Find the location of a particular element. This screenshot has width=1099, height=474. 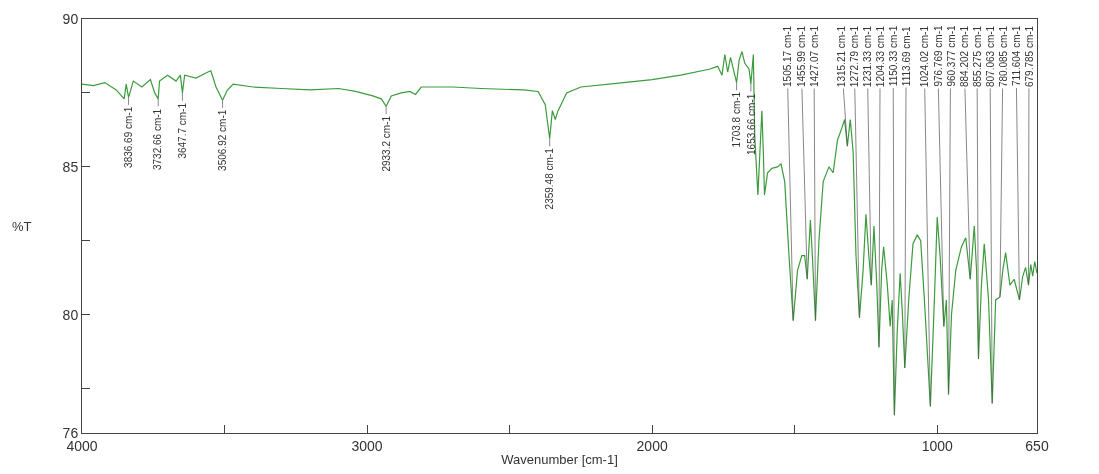

annotation: 1024.02 cm-1 is located at coordinates (925, 56).